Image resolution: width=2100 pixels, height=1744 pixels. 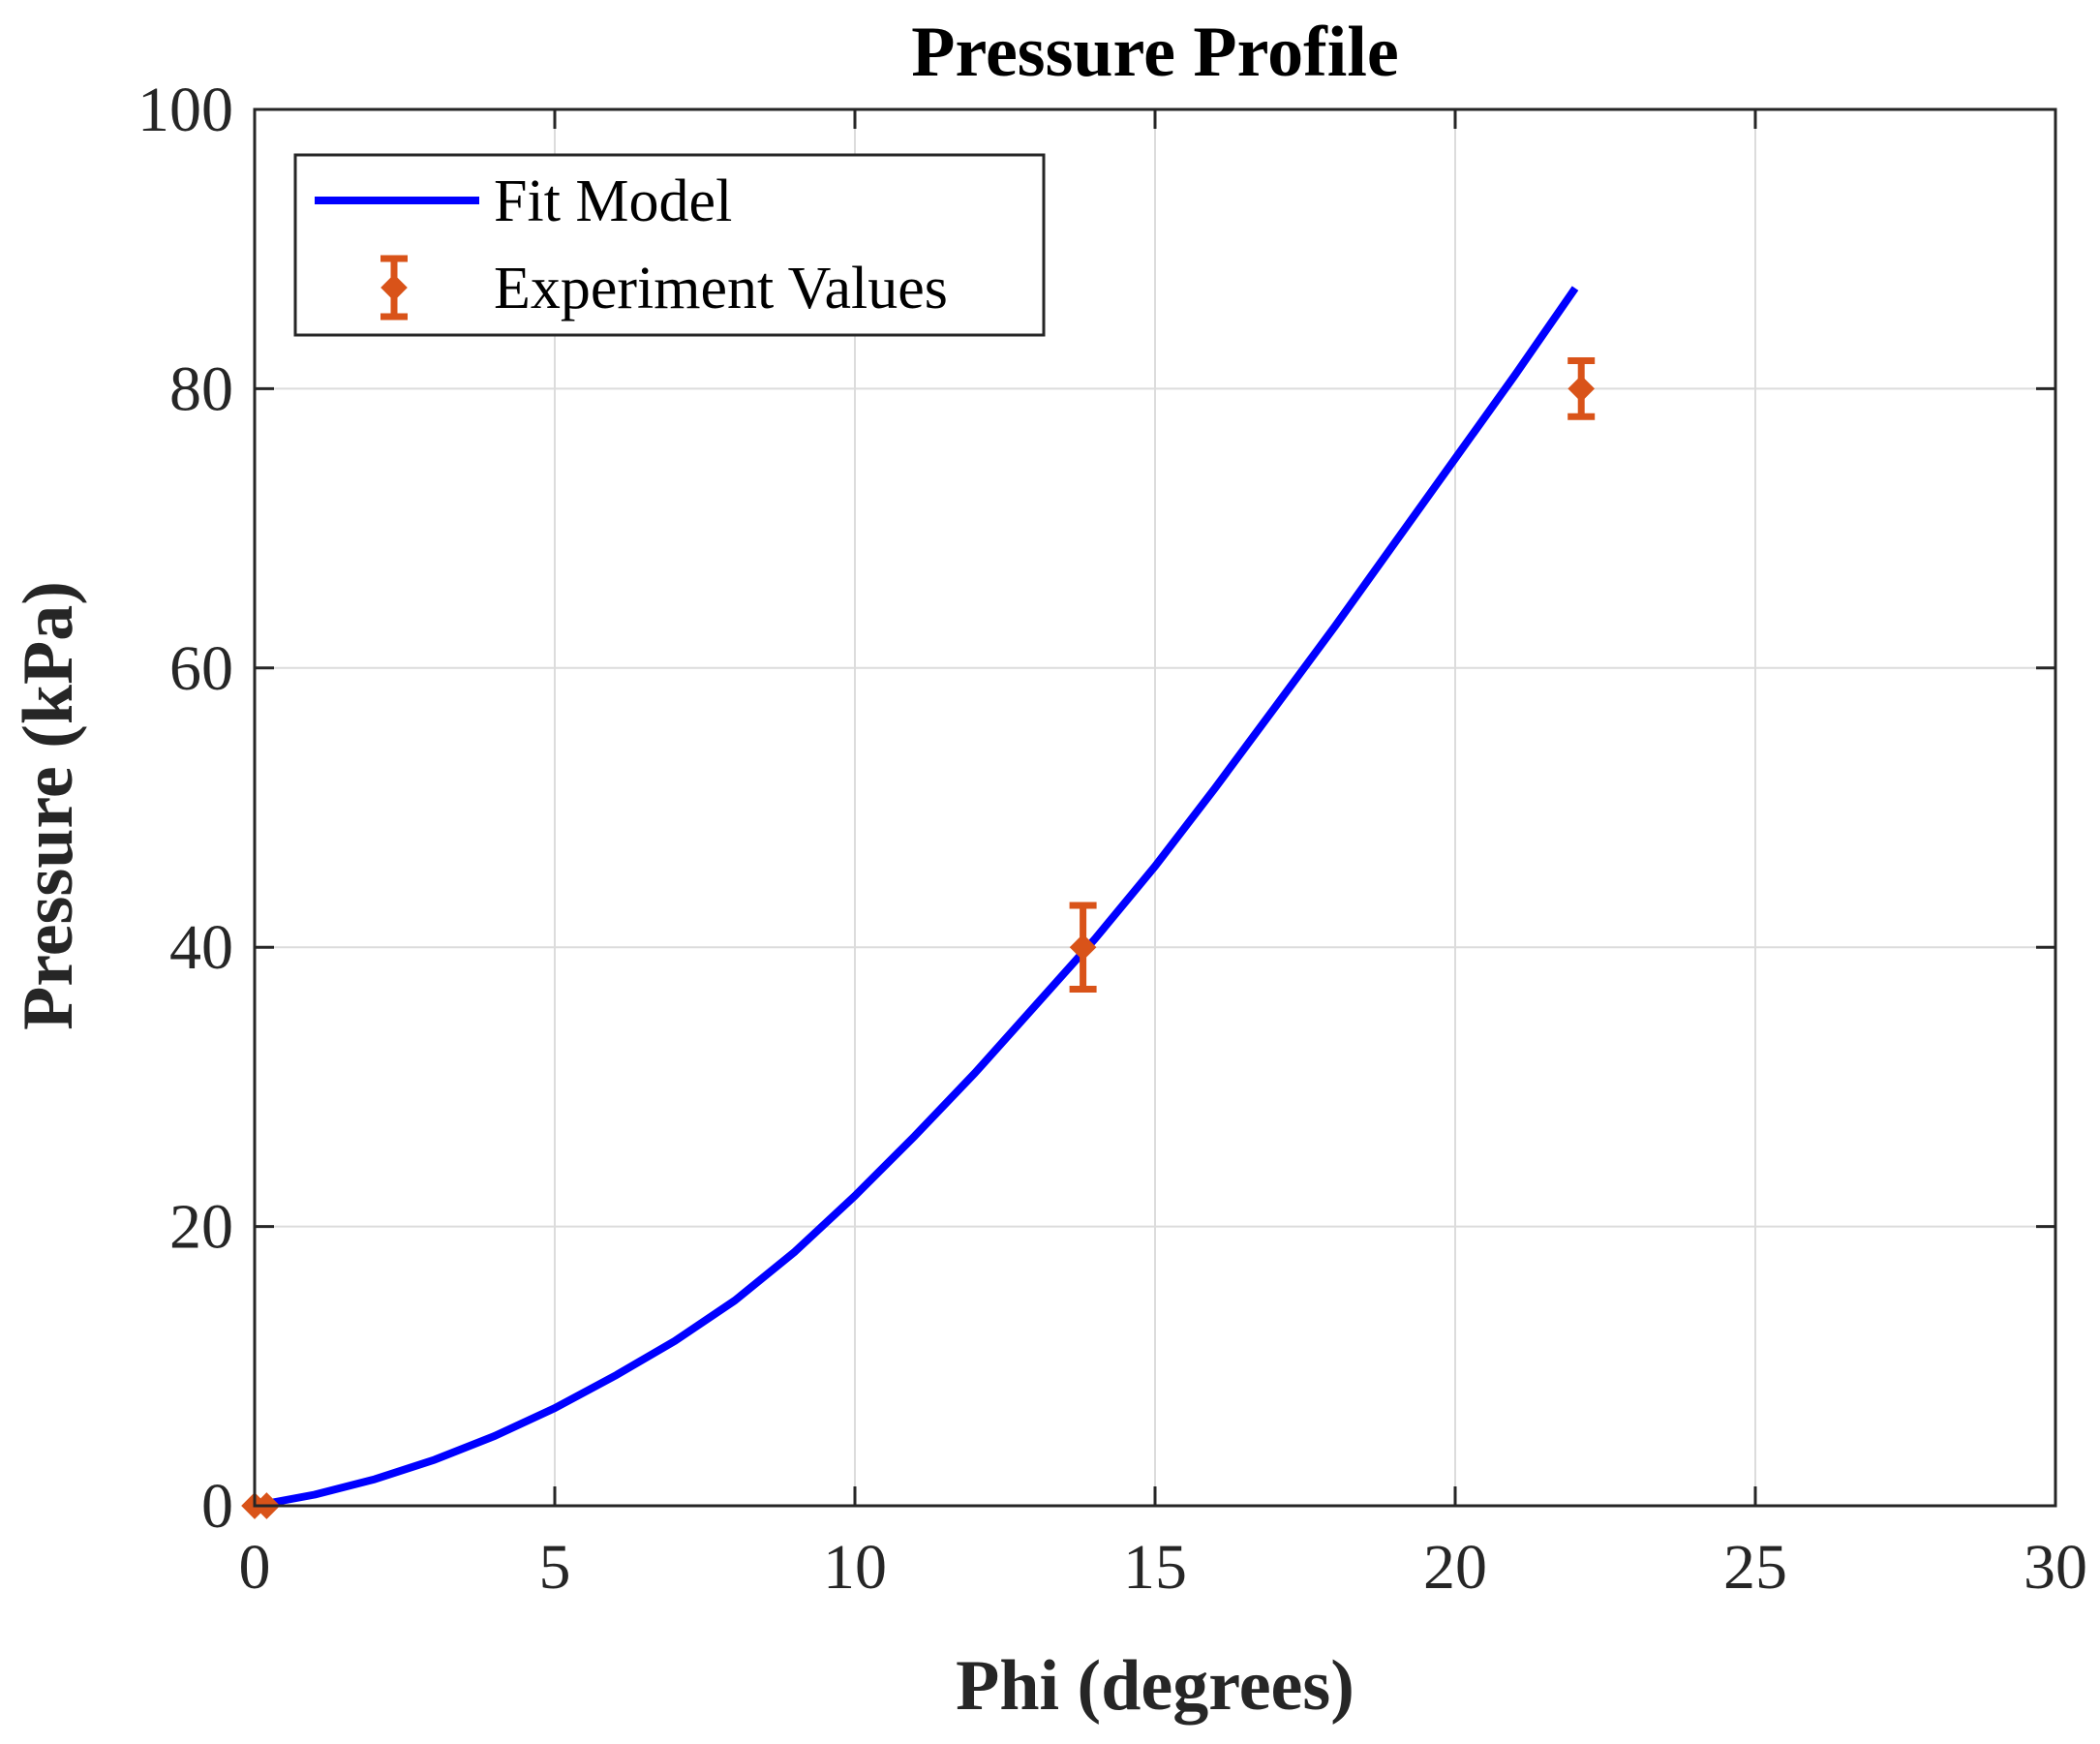 I want to click on x-tick-label: 0, so click(x=255, y=1567).